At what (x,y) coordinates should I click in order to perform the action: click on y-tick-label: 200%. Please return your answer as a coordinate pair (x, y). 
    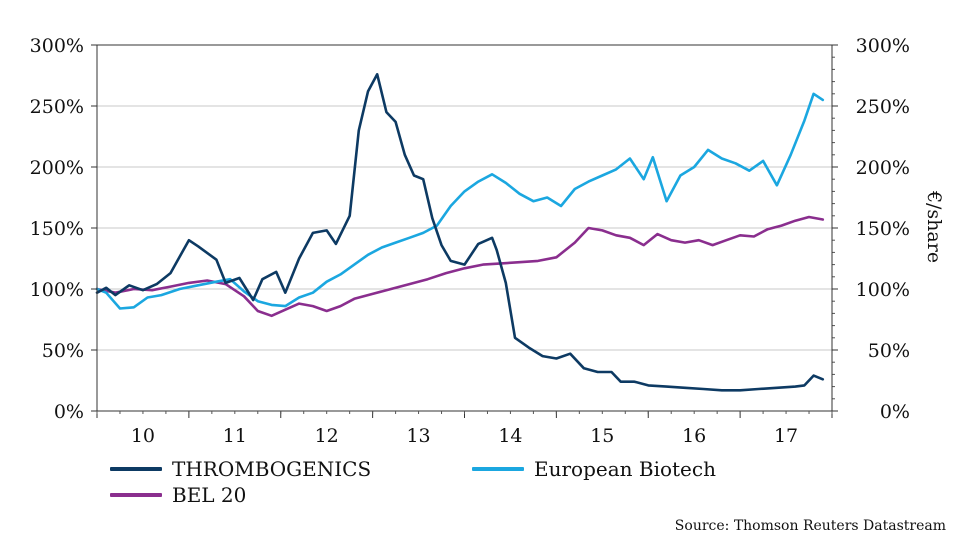
    Looking at the image, I should click on (57, 168).